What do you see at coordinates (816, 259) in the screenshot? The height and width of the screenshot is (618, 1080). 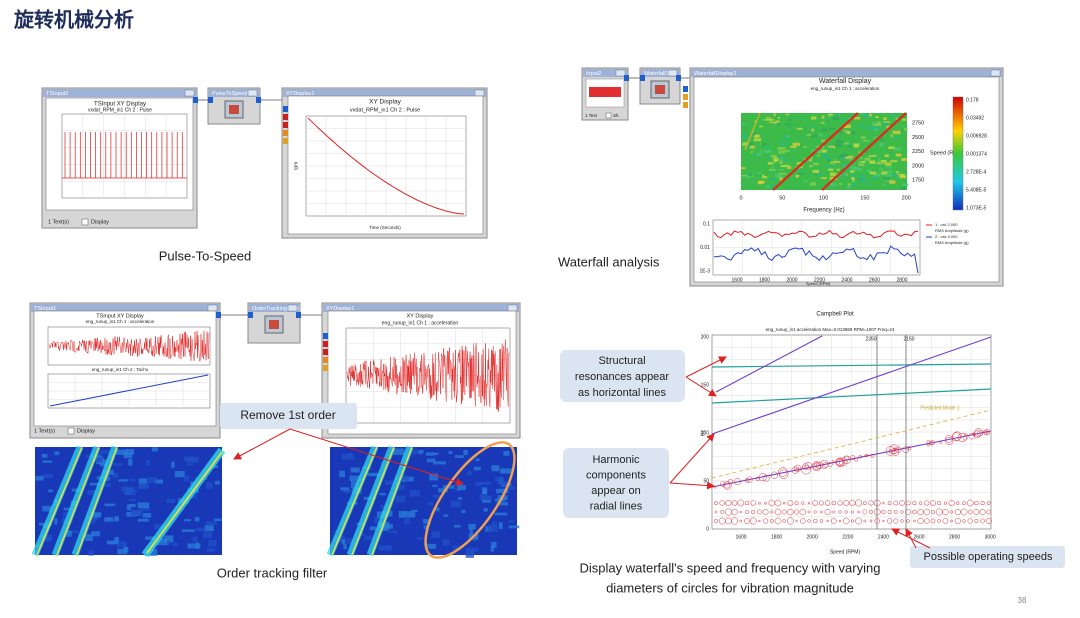 I see `order4-trace` at bounding box center [816, 259].